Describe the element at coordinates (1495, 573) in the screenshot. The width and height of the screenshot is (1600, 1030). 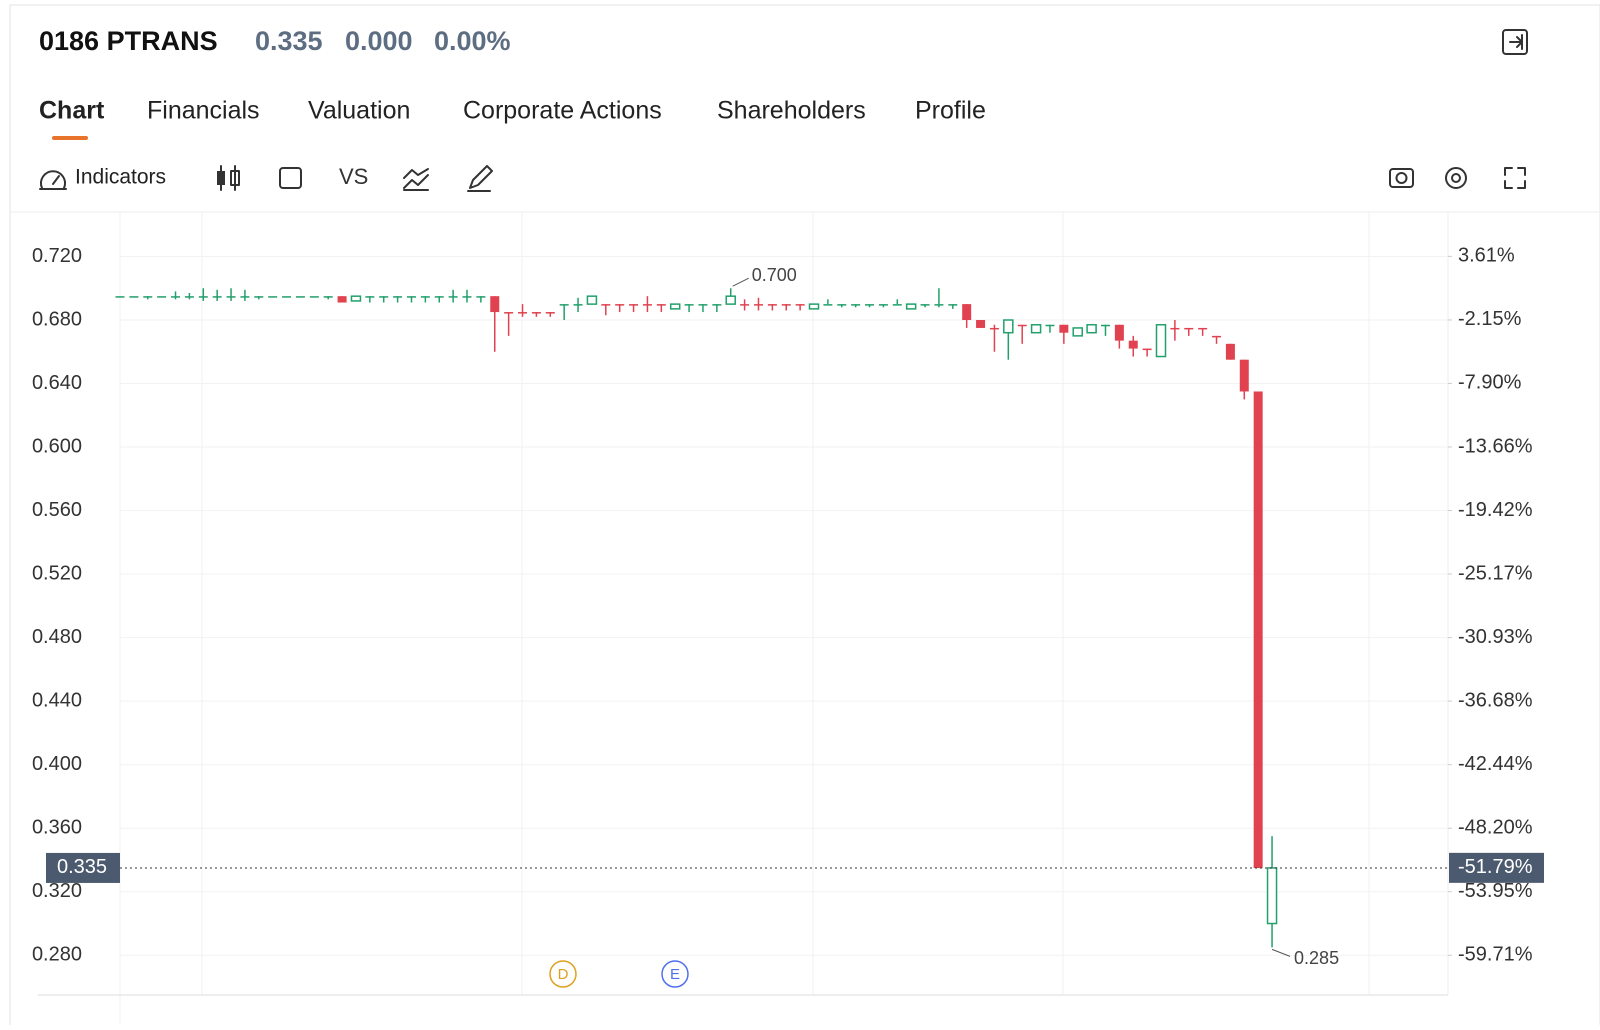
I see `y2-tick-label: -25.17%` at that location.